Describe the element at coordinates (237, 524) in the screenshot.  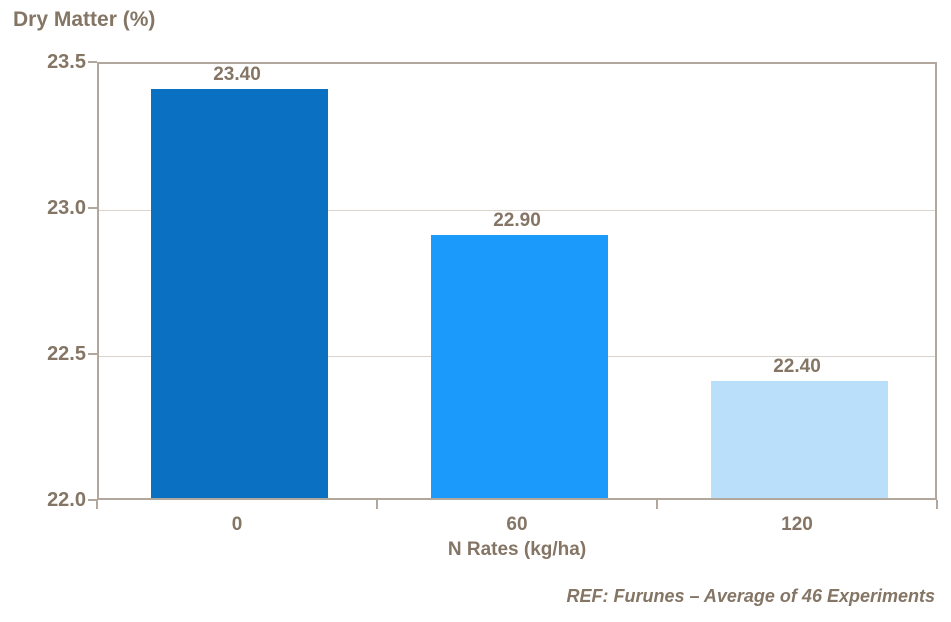
I see `x-axis-tick-label: 0` at that location.